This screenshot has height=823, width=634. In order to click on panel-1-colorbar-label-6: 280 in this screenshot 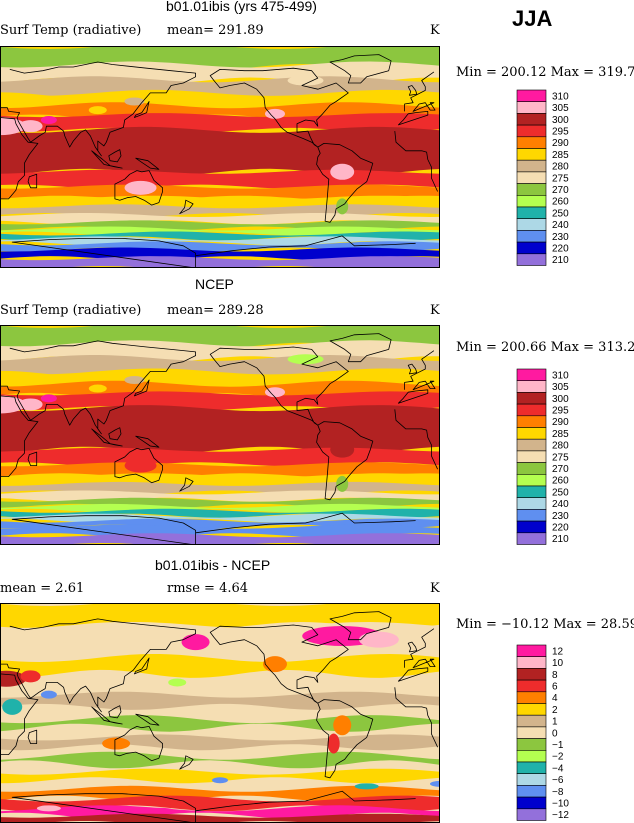, I will do `click(560, 167)`.